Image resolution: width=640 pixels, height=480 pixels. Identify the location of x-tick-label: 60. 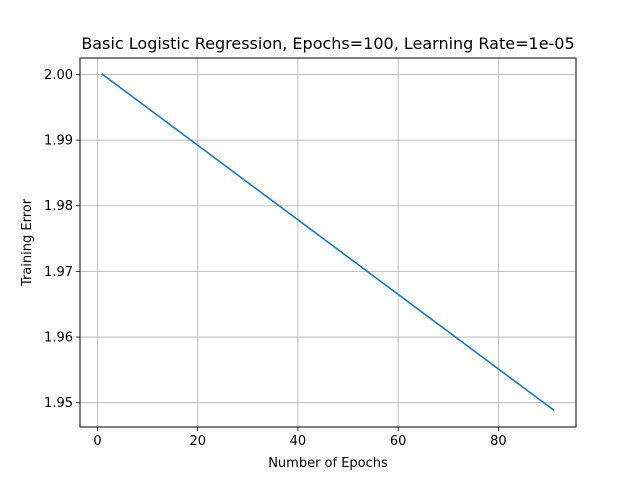
(398, 441).